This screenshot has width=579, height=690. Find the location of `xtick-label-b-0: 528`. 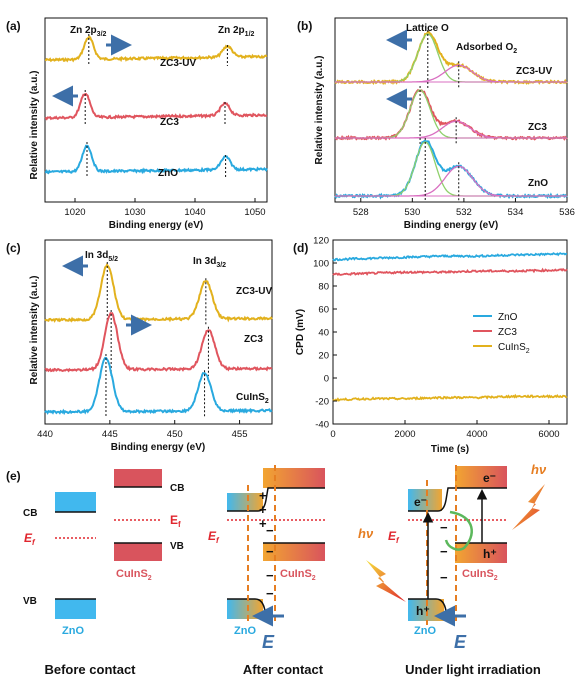

xtick-label-b-0: 528 is located at coordinates (361, 212).